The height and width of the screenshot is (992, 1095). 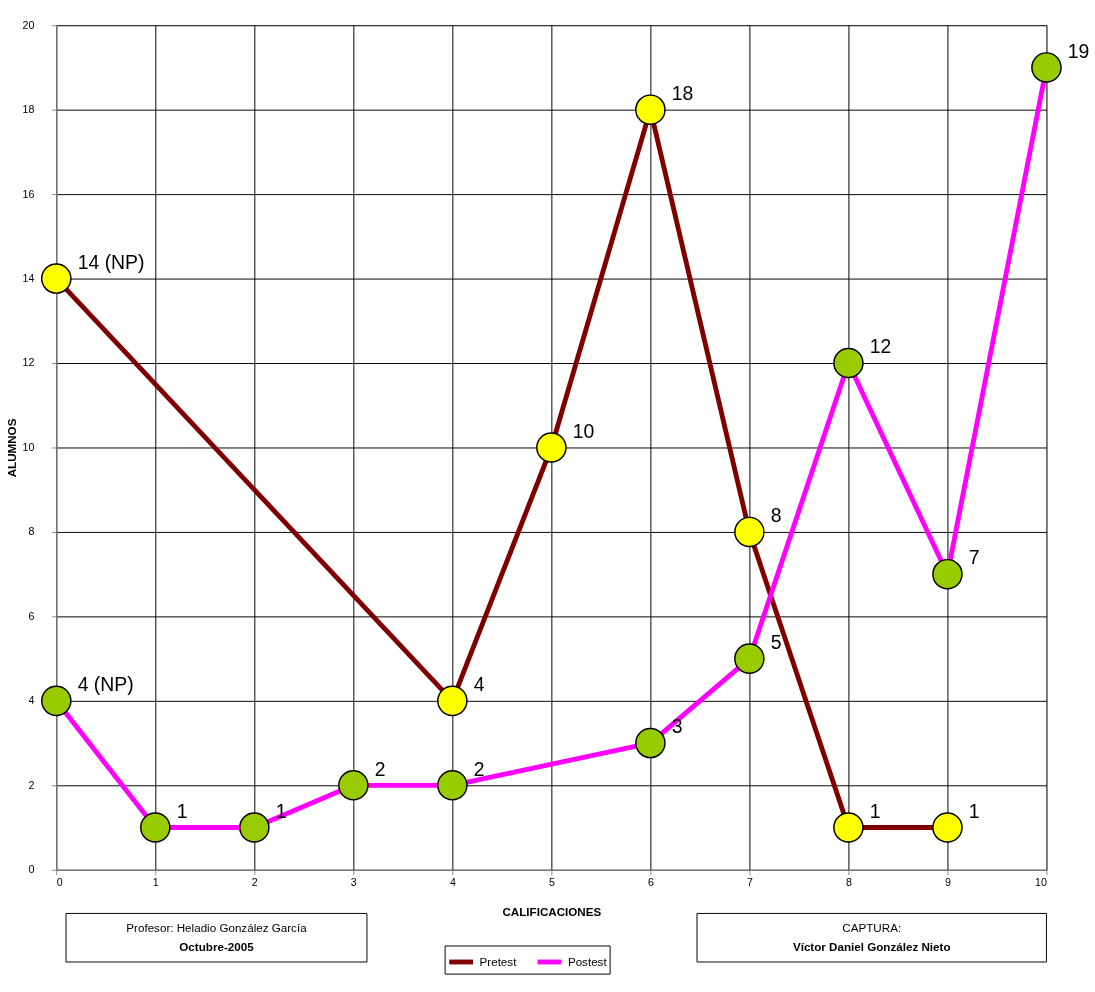 I want to click on x-tick-label: 4, so click(x=452, y=881).